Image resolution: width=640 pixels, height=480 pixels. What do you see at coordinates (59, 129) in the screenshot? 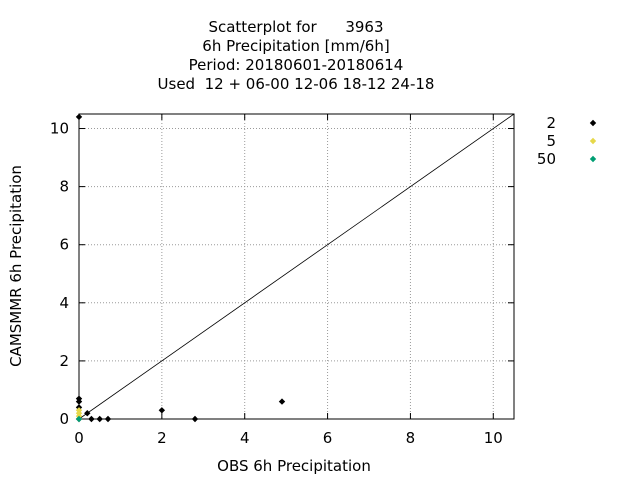
I see `y-tick-label: 10` at bounding box center [59, 129].